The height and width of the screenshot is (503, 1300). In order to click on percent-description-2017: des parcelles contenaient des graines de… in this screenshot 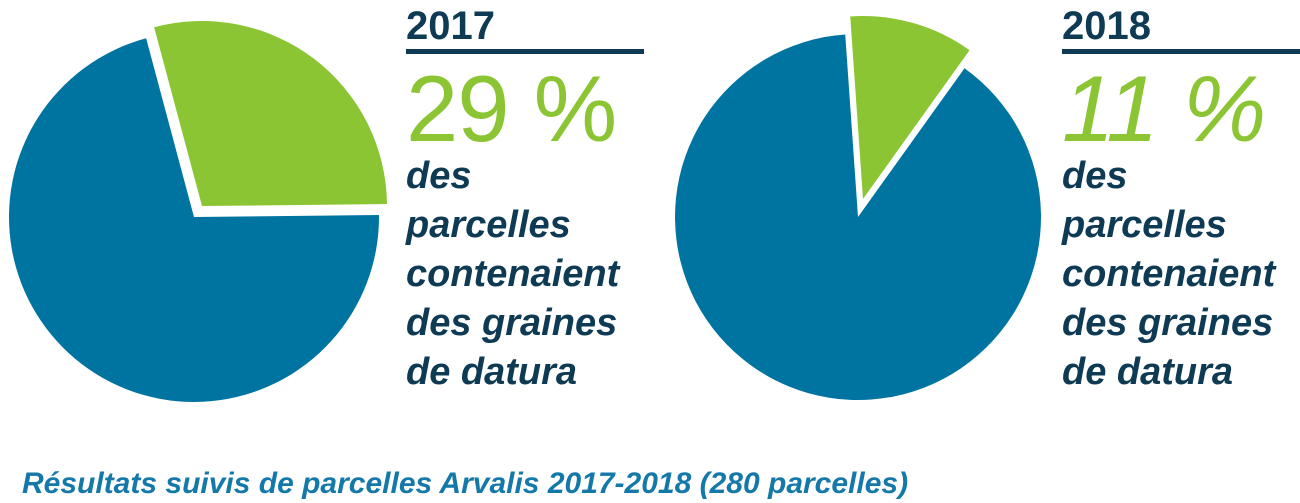, I will do `click(512, 274)`.